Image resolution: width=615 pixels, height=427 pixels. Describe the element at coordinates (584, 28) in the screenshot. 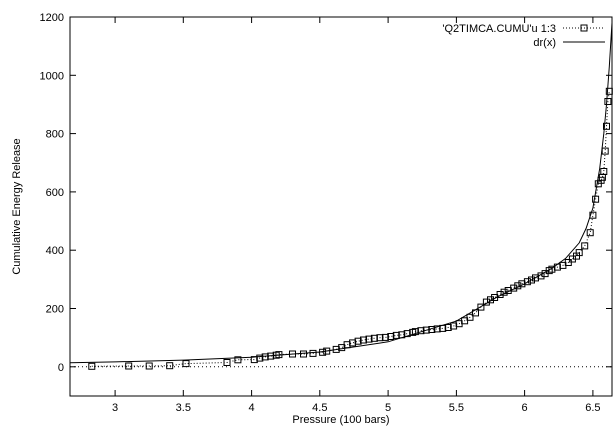

I see `legend-marker-data` at that location.